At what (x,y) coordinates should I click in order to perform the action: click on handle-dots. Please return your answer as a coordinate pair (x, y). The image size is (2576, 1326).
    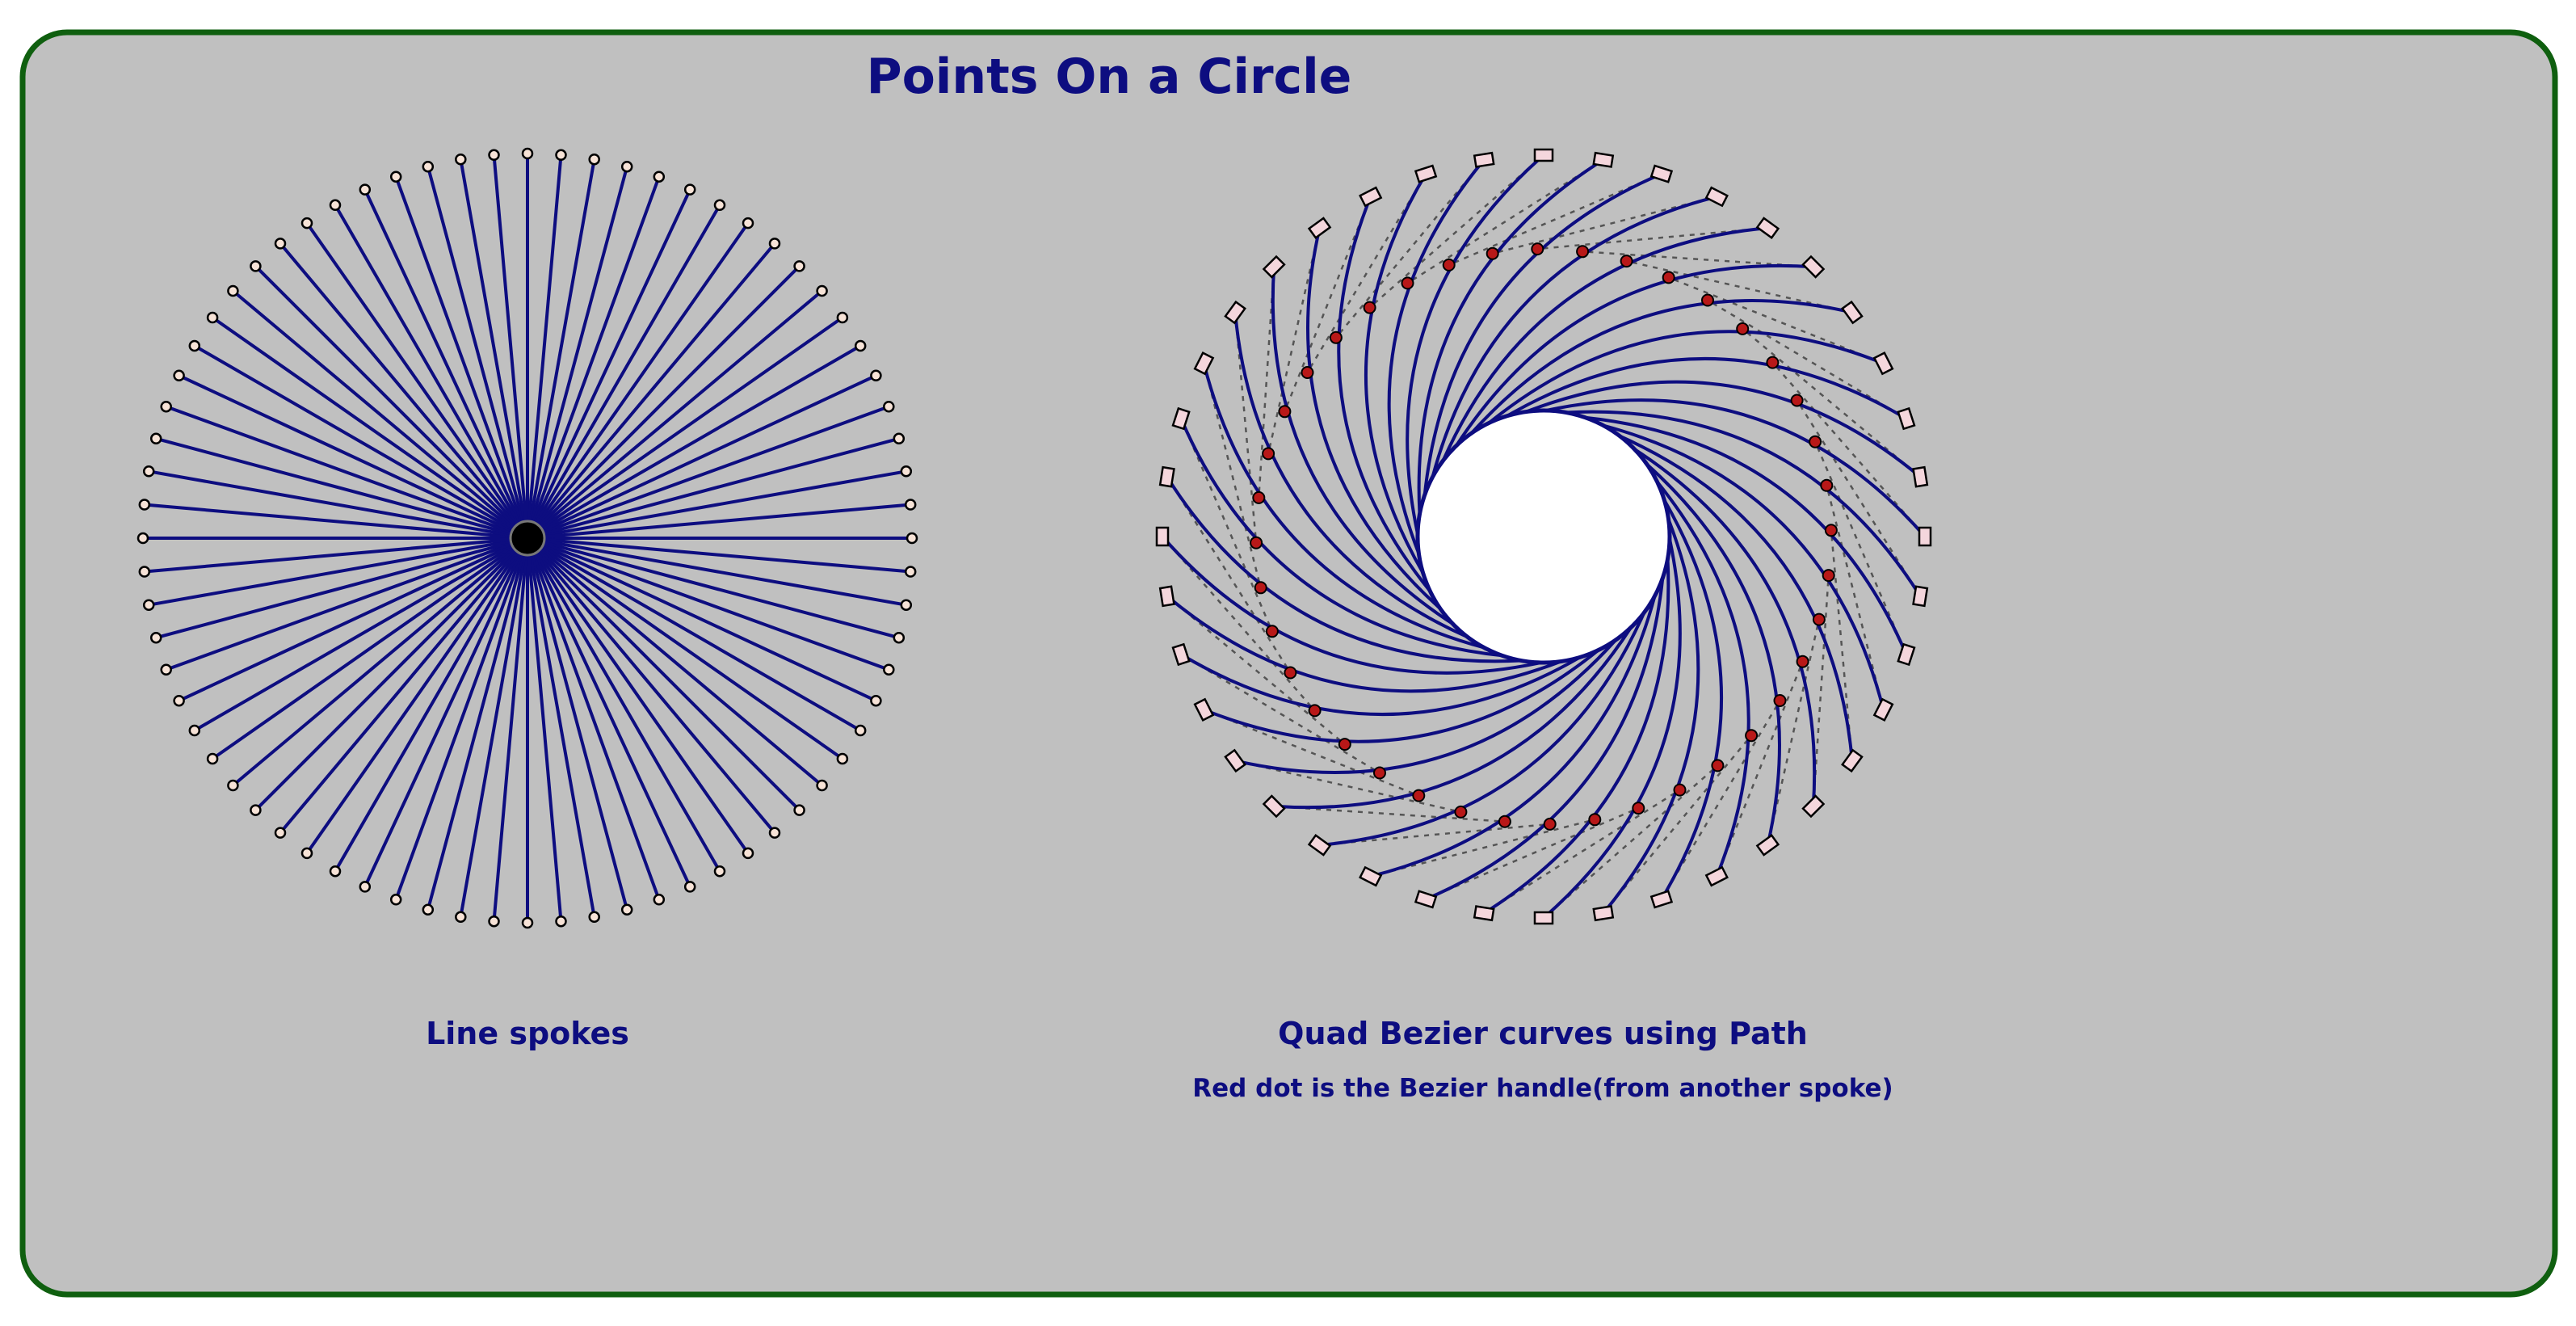
    Looking at the image, I should click on (1544, 536).